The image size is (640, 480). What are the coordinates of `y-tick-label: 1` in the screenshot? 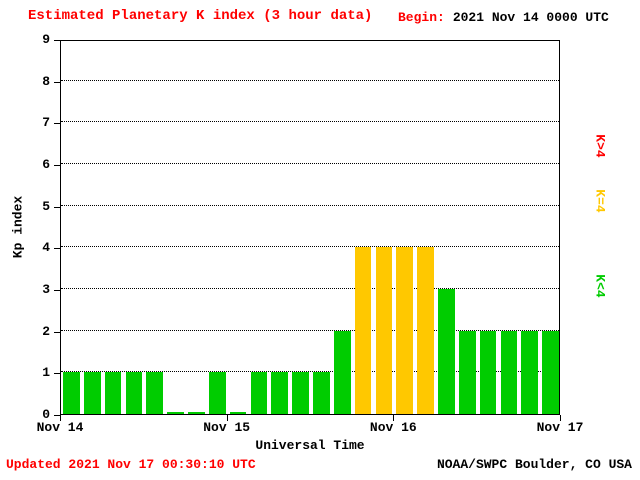 It's located at (46, 373).